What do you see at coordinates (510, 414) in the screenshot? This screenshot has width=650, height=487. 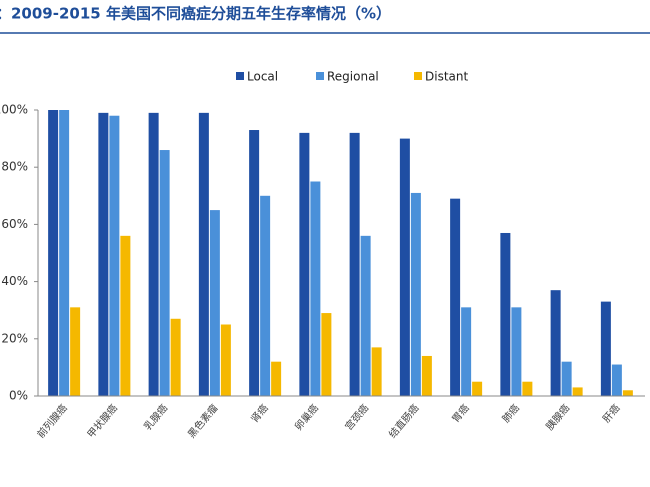 I see `x-tick-label: 肺癌` at bounding box center [510, 414].